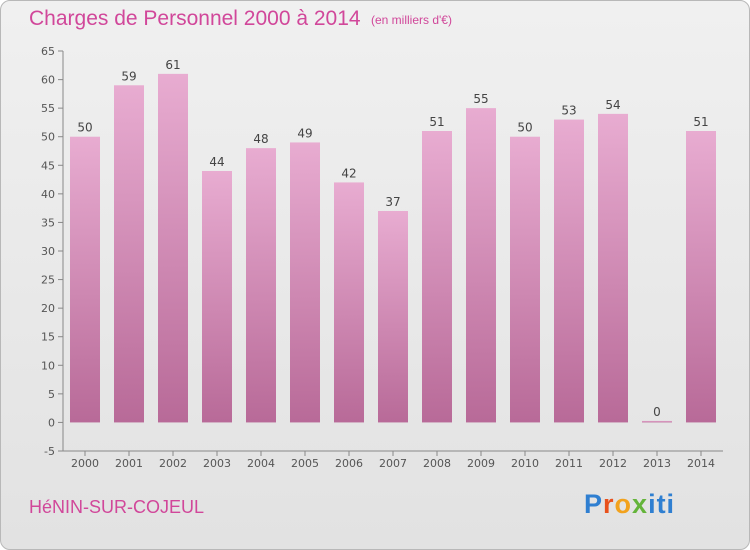 The height and width of the screenshot is (550, 750). I want to click on y-tick-label: 5, so click(51, 394).